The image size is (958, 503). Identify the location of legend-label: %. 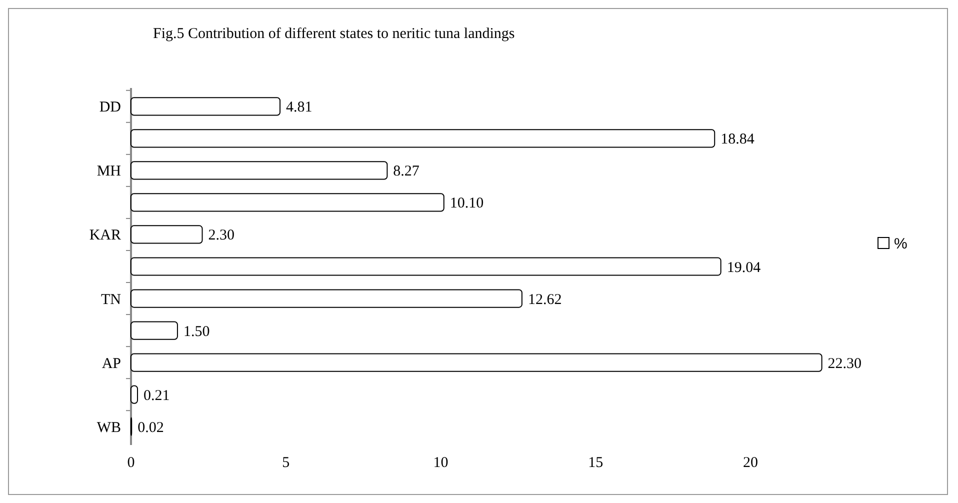
(901, 243).